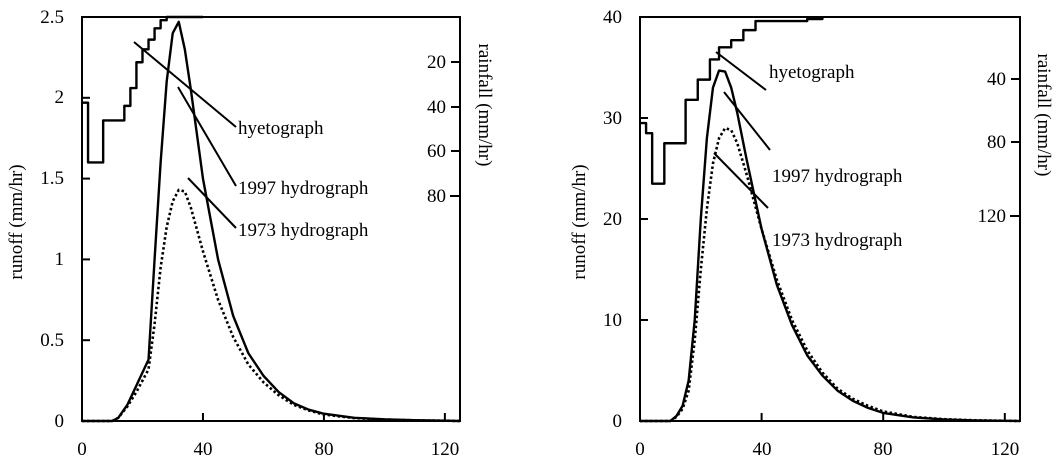 The image size is (1058, 470). Describe the element at coordinates (484, 105) in the screenshot. I see `chart-1-y2-axis-title: rainfall (mm/hr)` at that location.